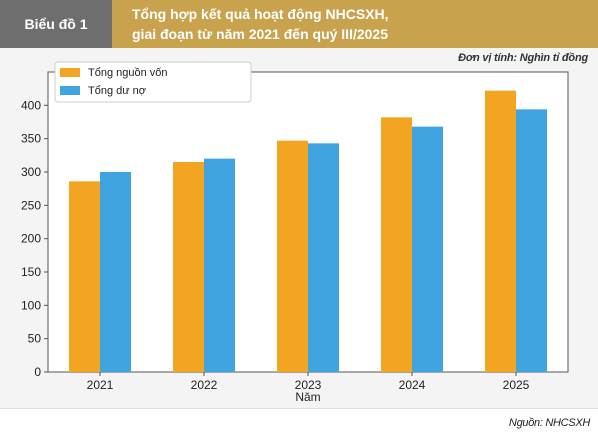 Image resolution: width=598 pixels, height=438 pixels. I want to click on y-tick-label-100: 100, so click(31, 305).